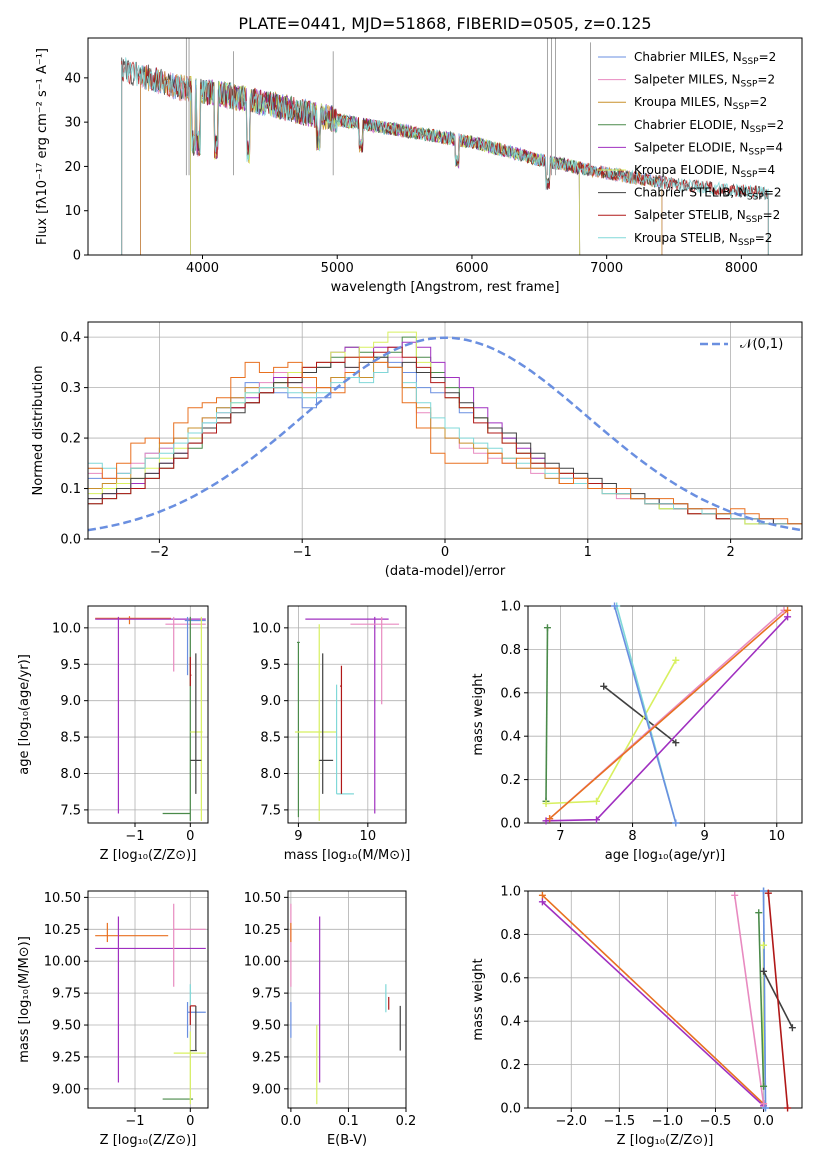 This screenshot has height=1170, width=819. Describe the element at coordinates (66, 994) in the screenshot. I see `y-tick-label: 9.75` at that location.